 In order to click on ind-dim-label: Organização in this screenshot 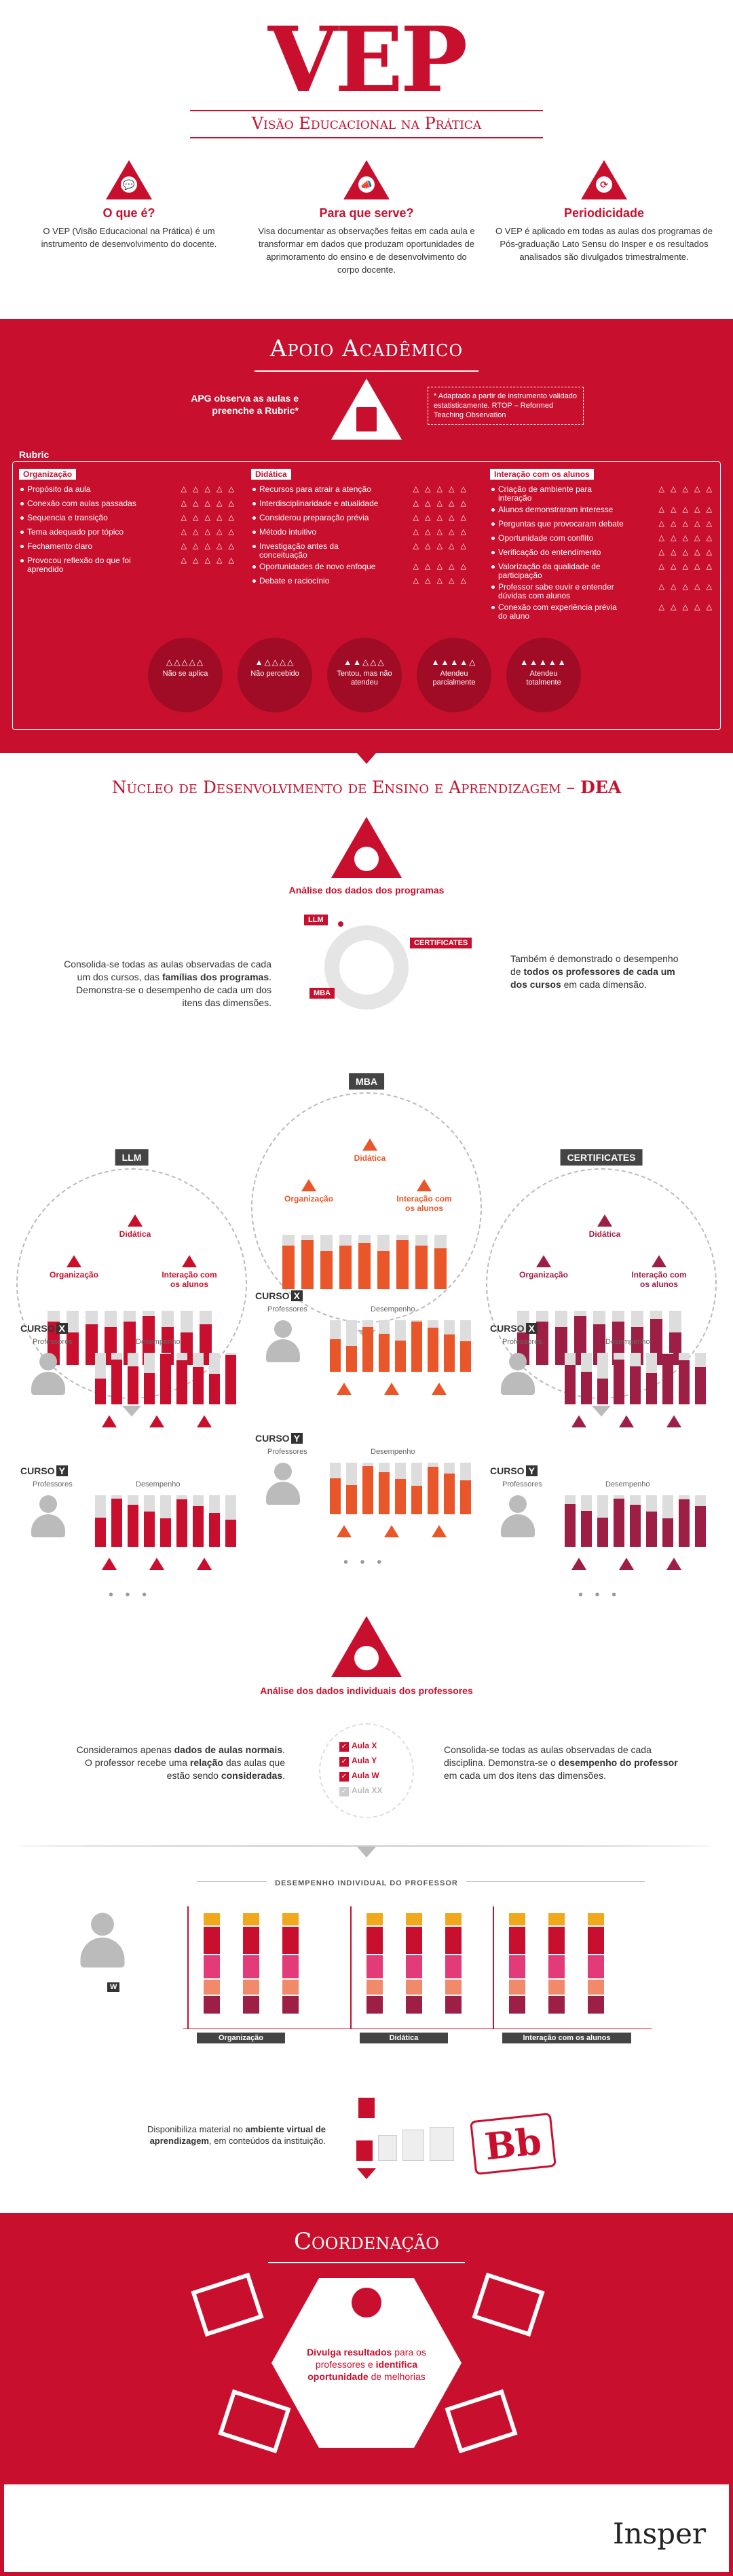, I will do `click(241, 2038)`.